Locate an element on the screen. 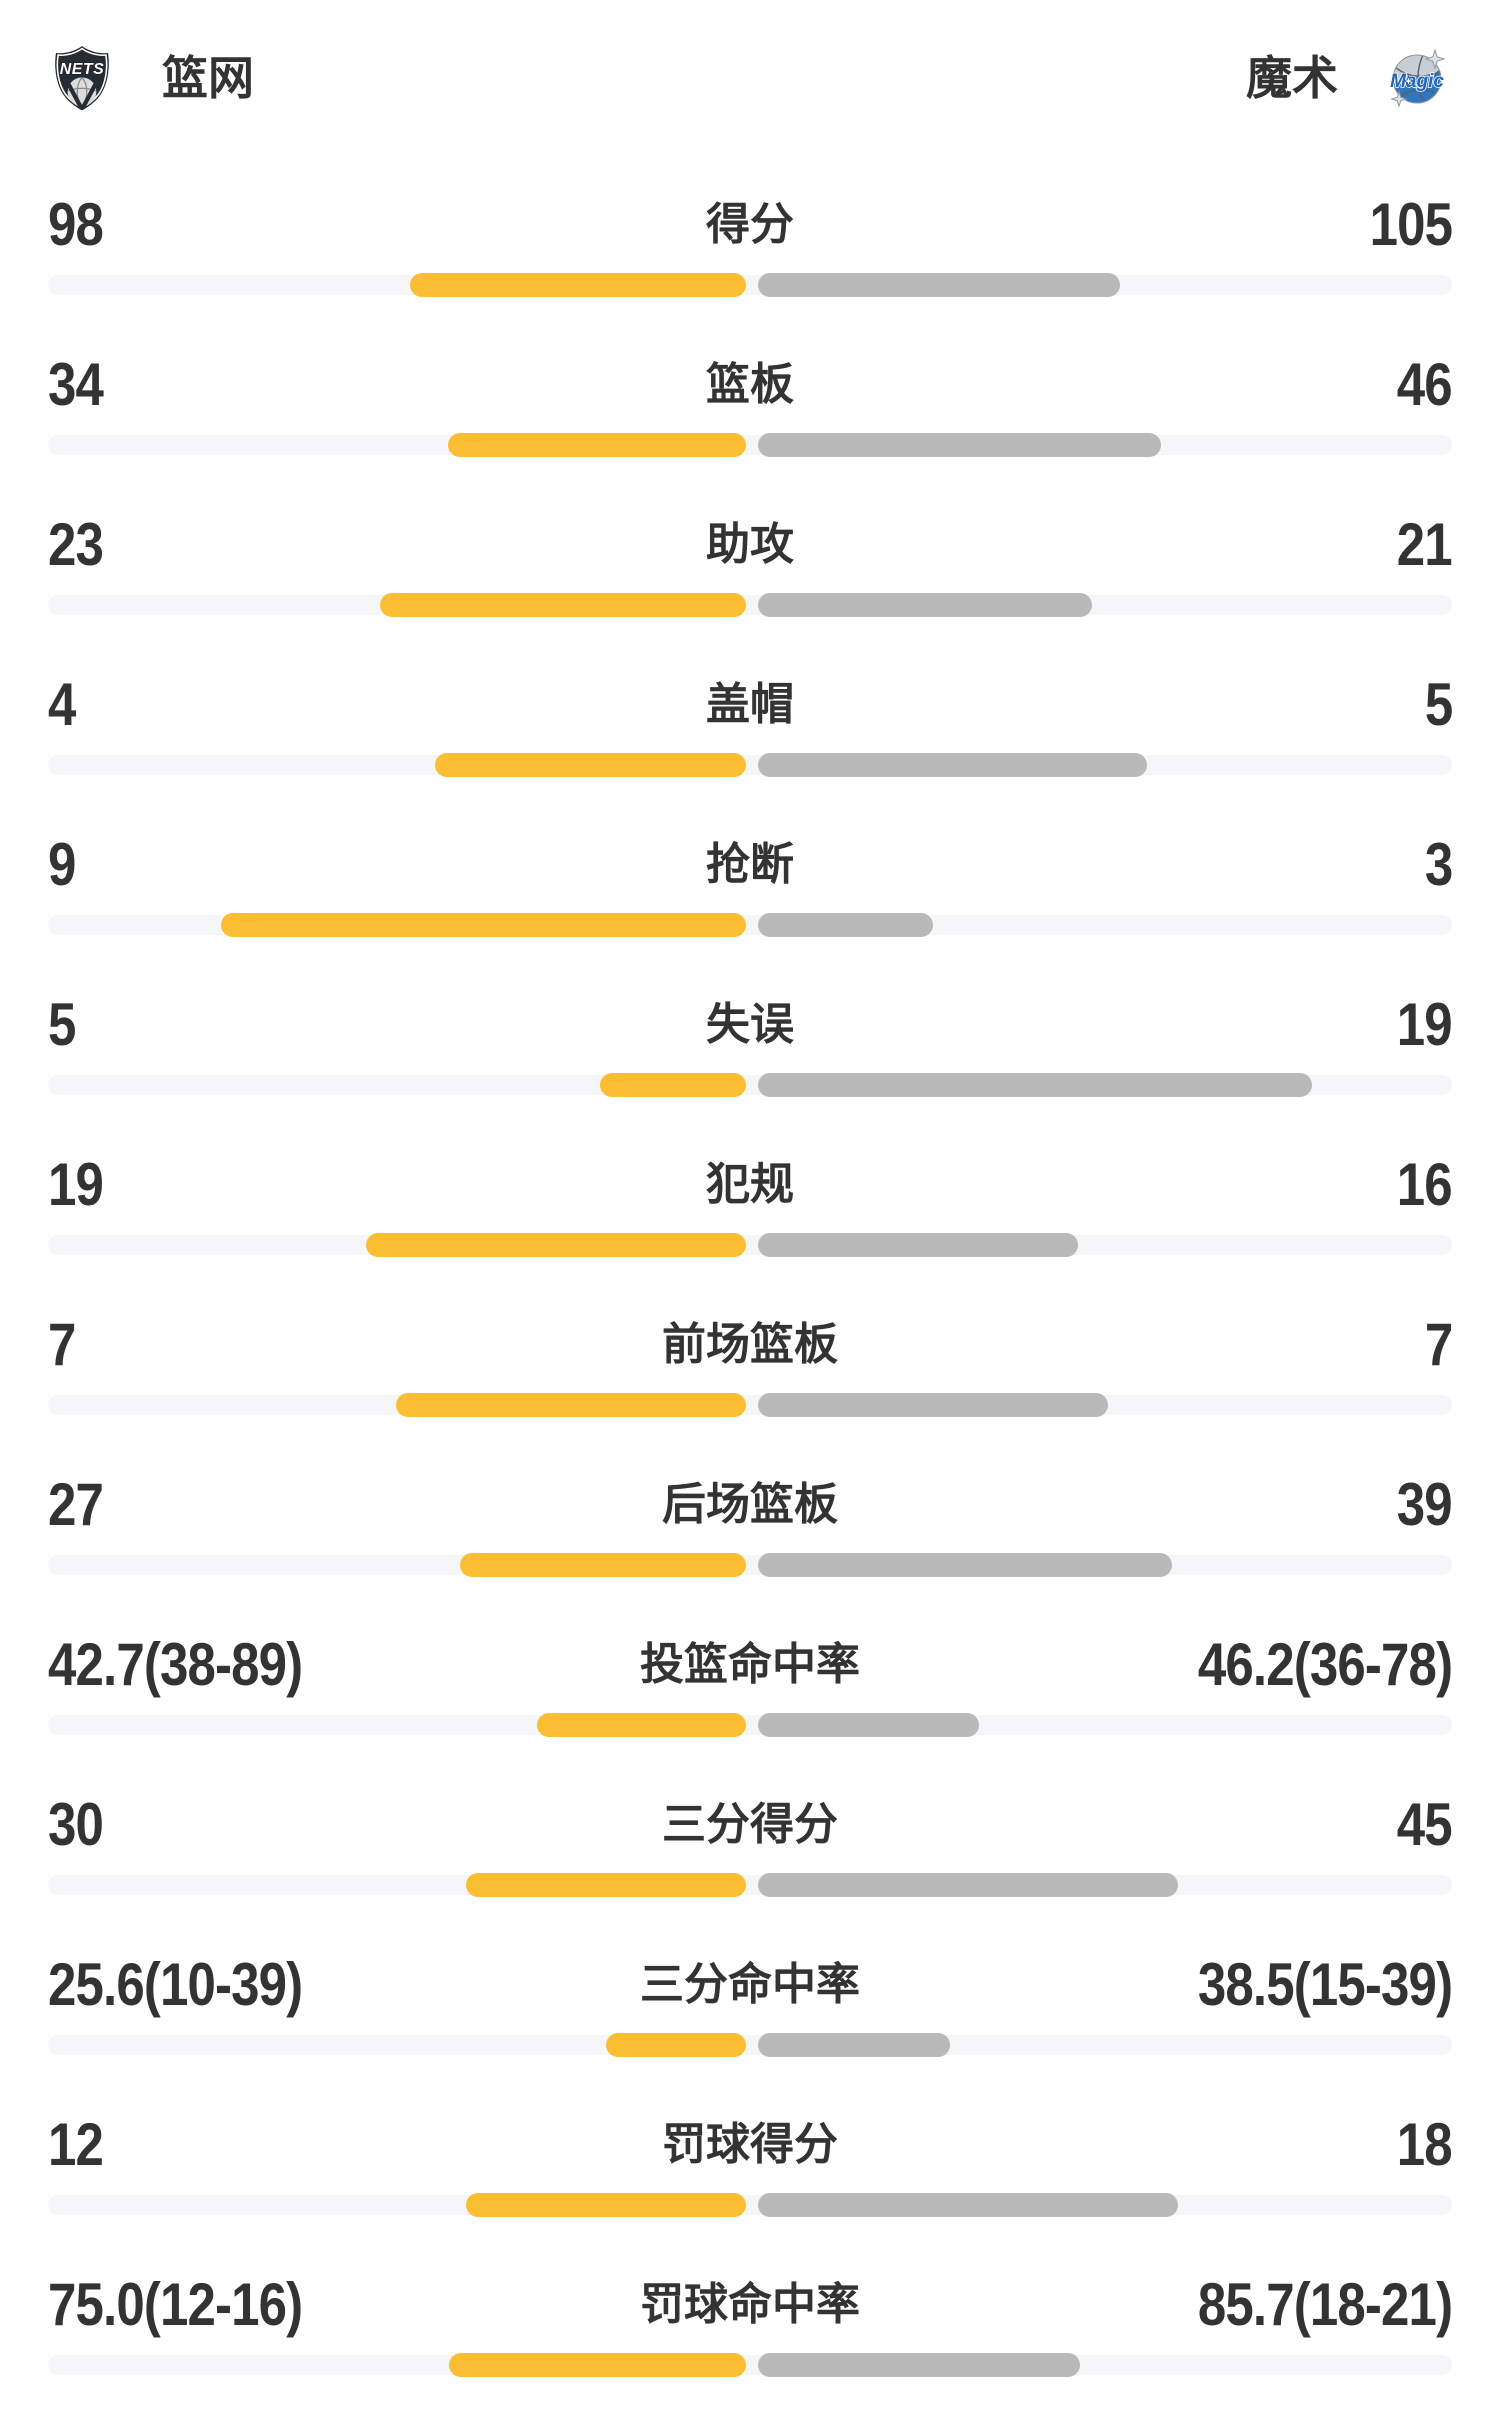 This screenshot has height=2410, width=1500. stat-label: 失误 is located at coordinates (750, 1024).